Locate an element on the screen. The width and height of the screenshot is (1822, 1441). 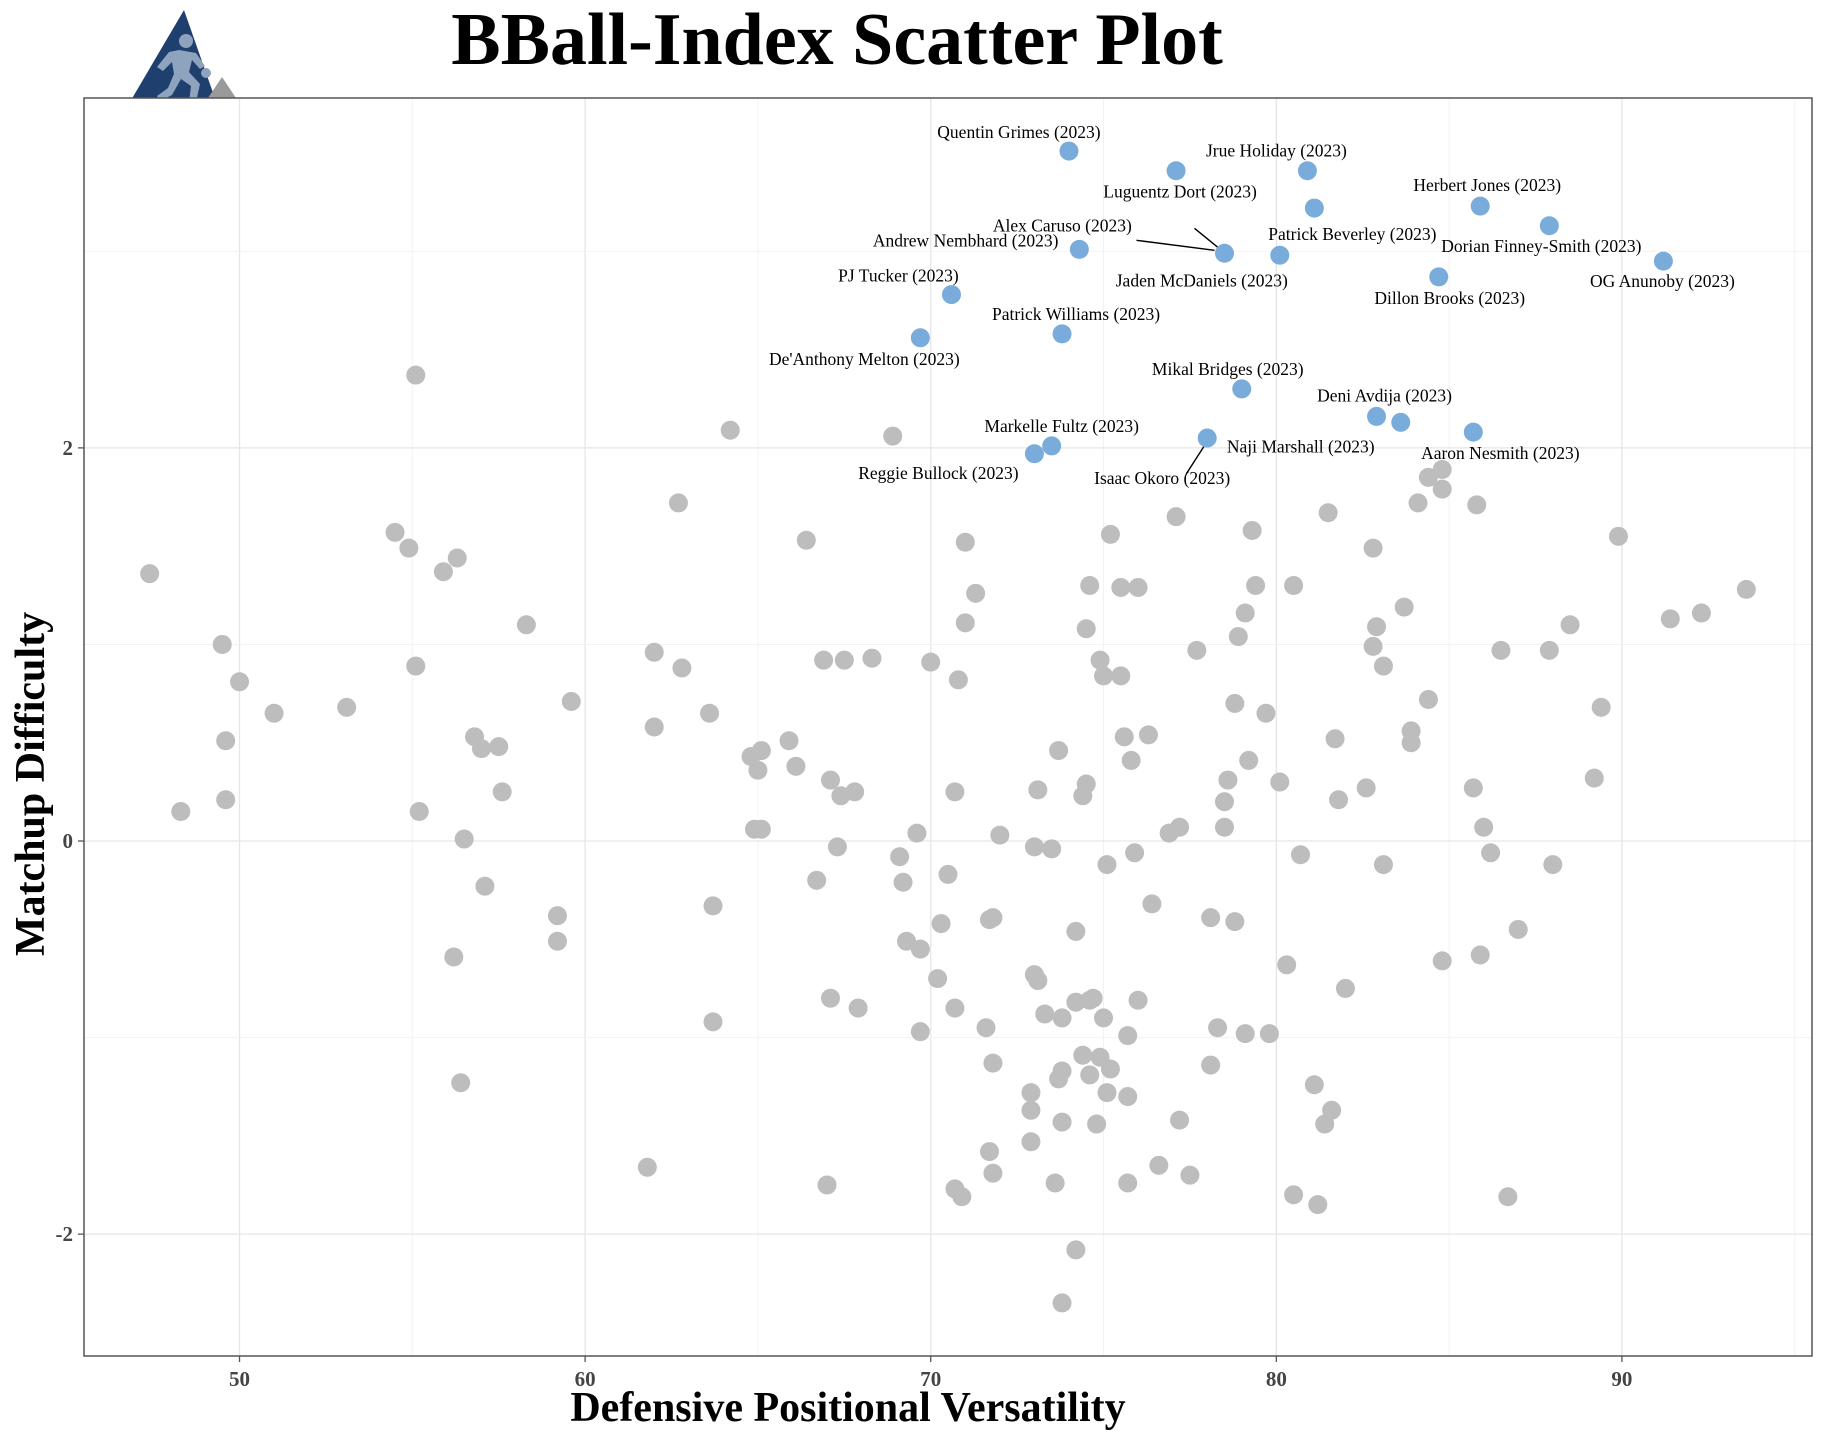
x-tick-label: 90 is located at coordinates (1621, 1379).